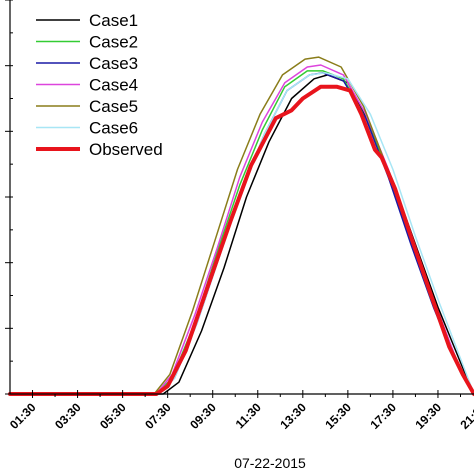 The image size is (474, 474). Describe the element at coordinates (113, 85) in the screenshot. I see `legend-label-case4: Case4` at that location.